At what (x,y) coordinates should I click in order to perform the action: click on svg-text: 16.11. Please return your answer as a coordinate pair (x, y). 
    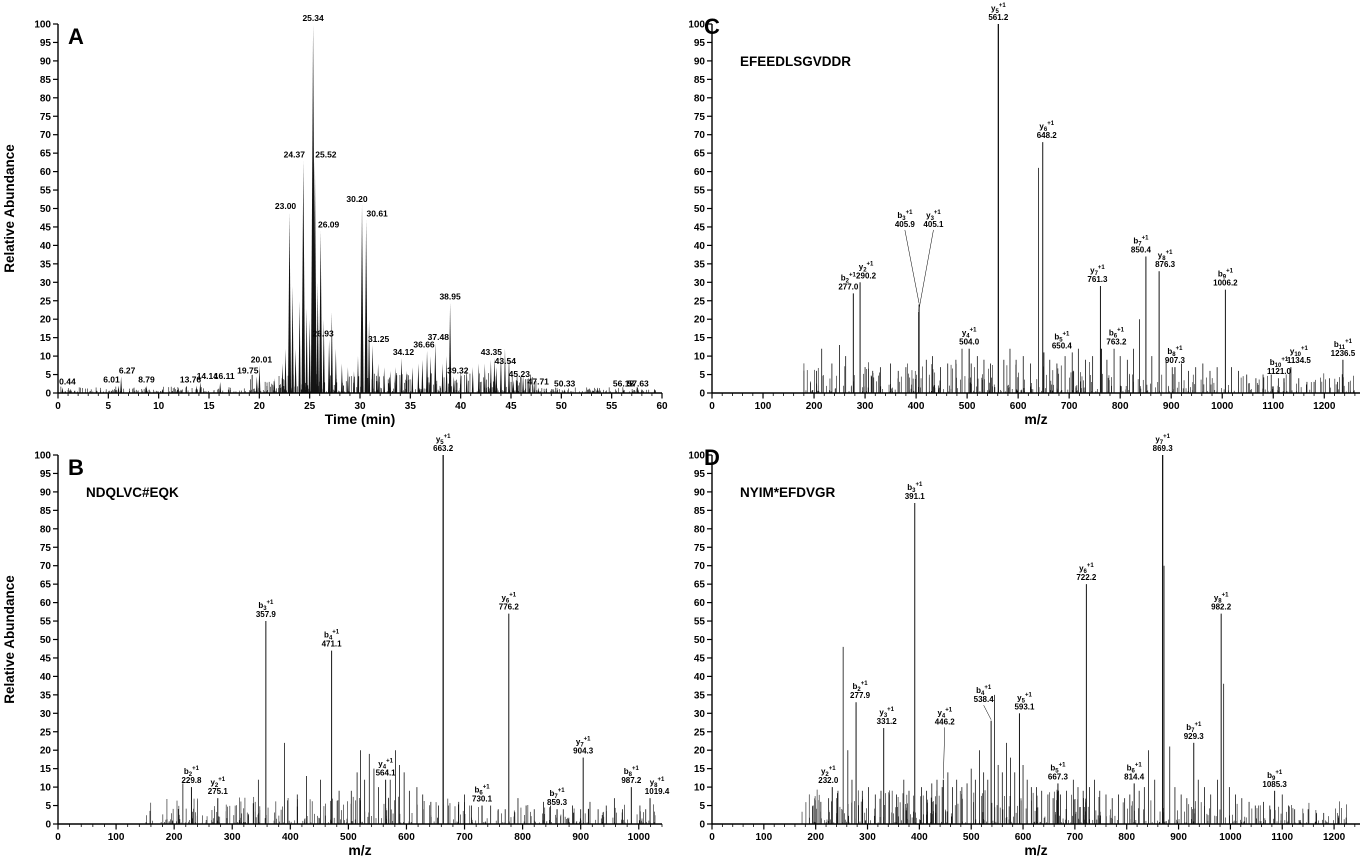
    Looking at the image, I should click on (224, 376).